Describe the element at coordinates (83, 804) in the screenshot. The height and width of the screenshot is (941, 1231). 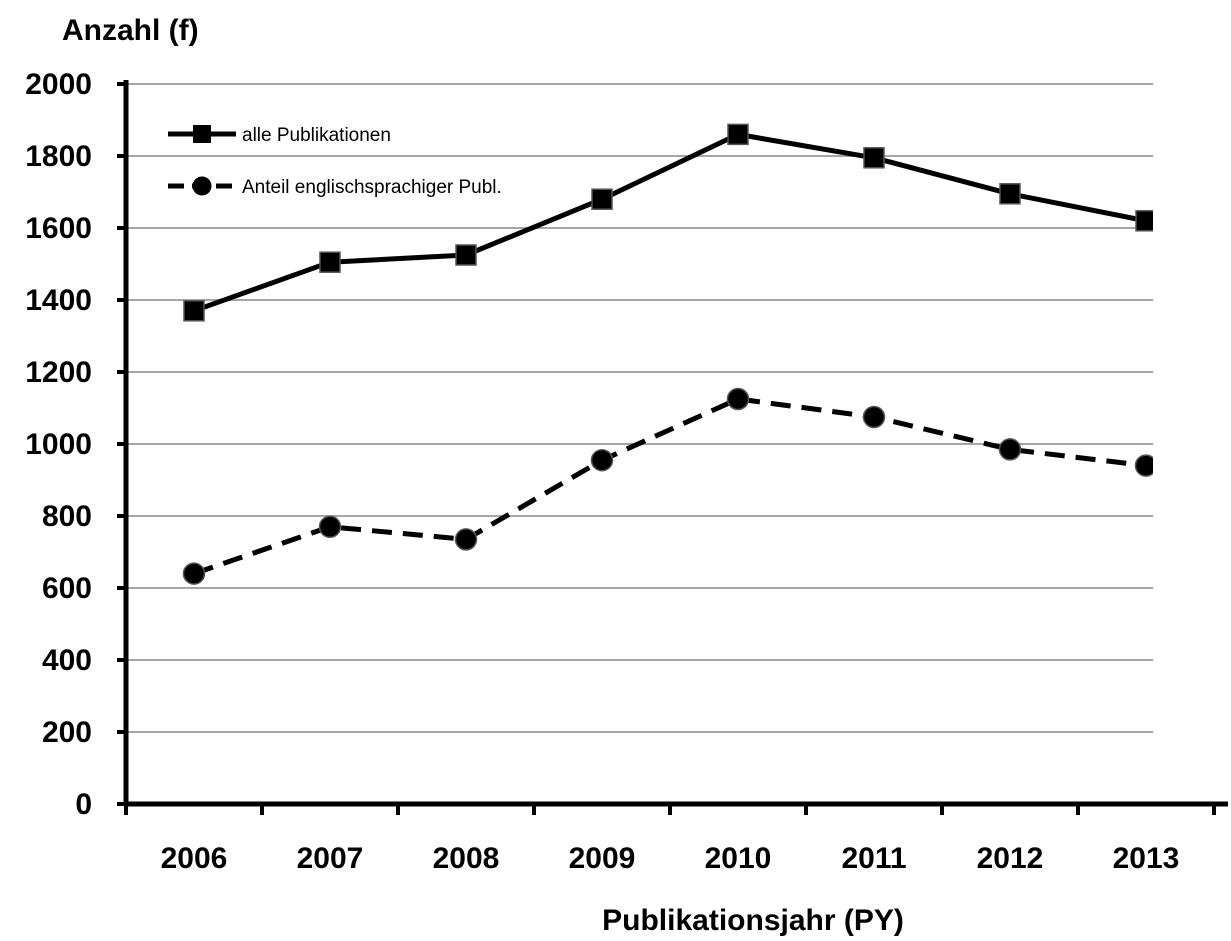
I see `y-tick-label: 0` at that location.